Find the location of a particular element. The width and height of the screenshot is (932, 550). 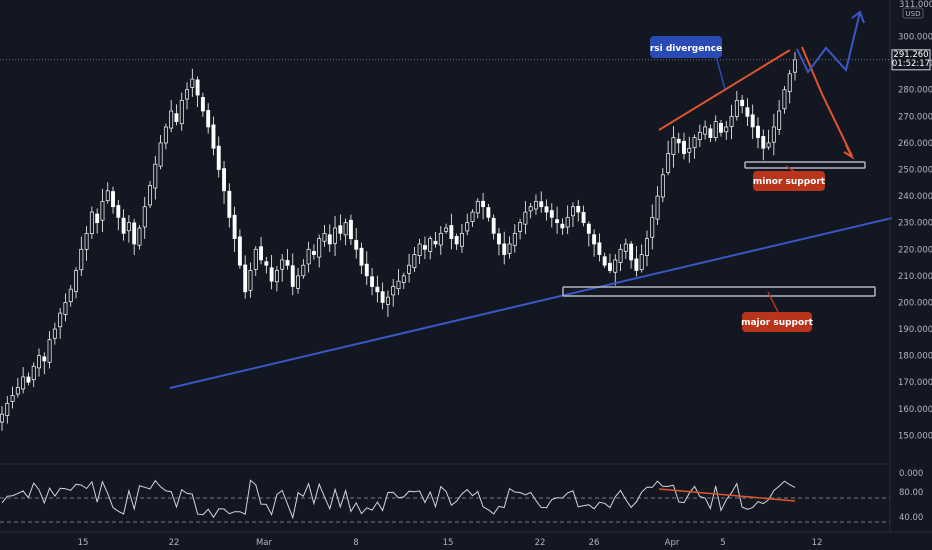

rsi-divergence-line is located at coordinates (727, 495).